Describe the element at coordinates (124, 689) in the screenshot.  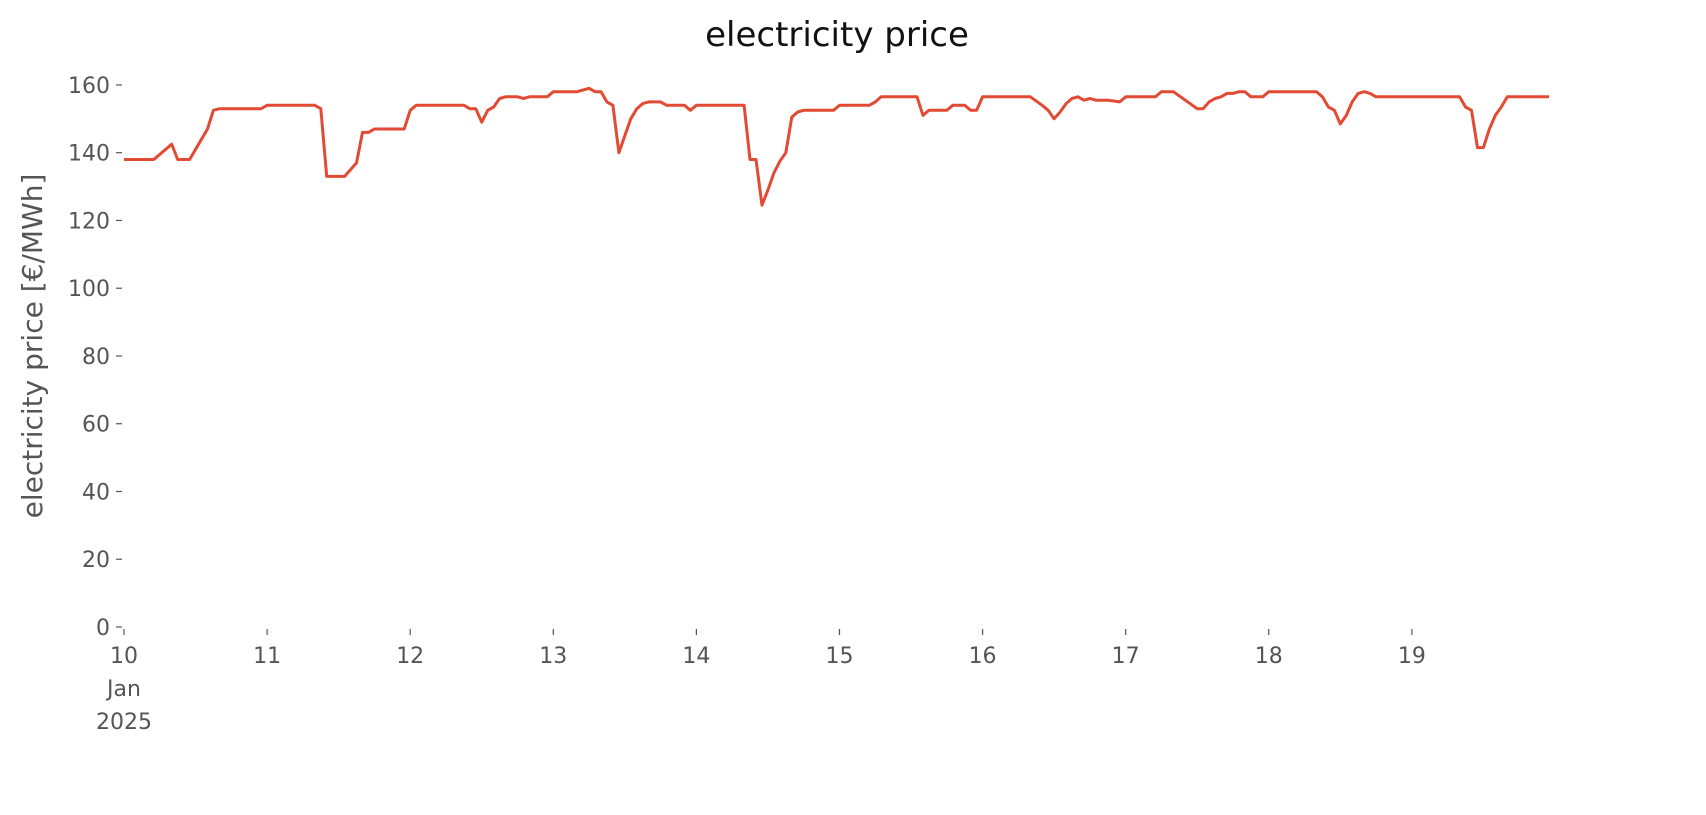
I see `x-tick-label: 10 Jan 2025` at that location.